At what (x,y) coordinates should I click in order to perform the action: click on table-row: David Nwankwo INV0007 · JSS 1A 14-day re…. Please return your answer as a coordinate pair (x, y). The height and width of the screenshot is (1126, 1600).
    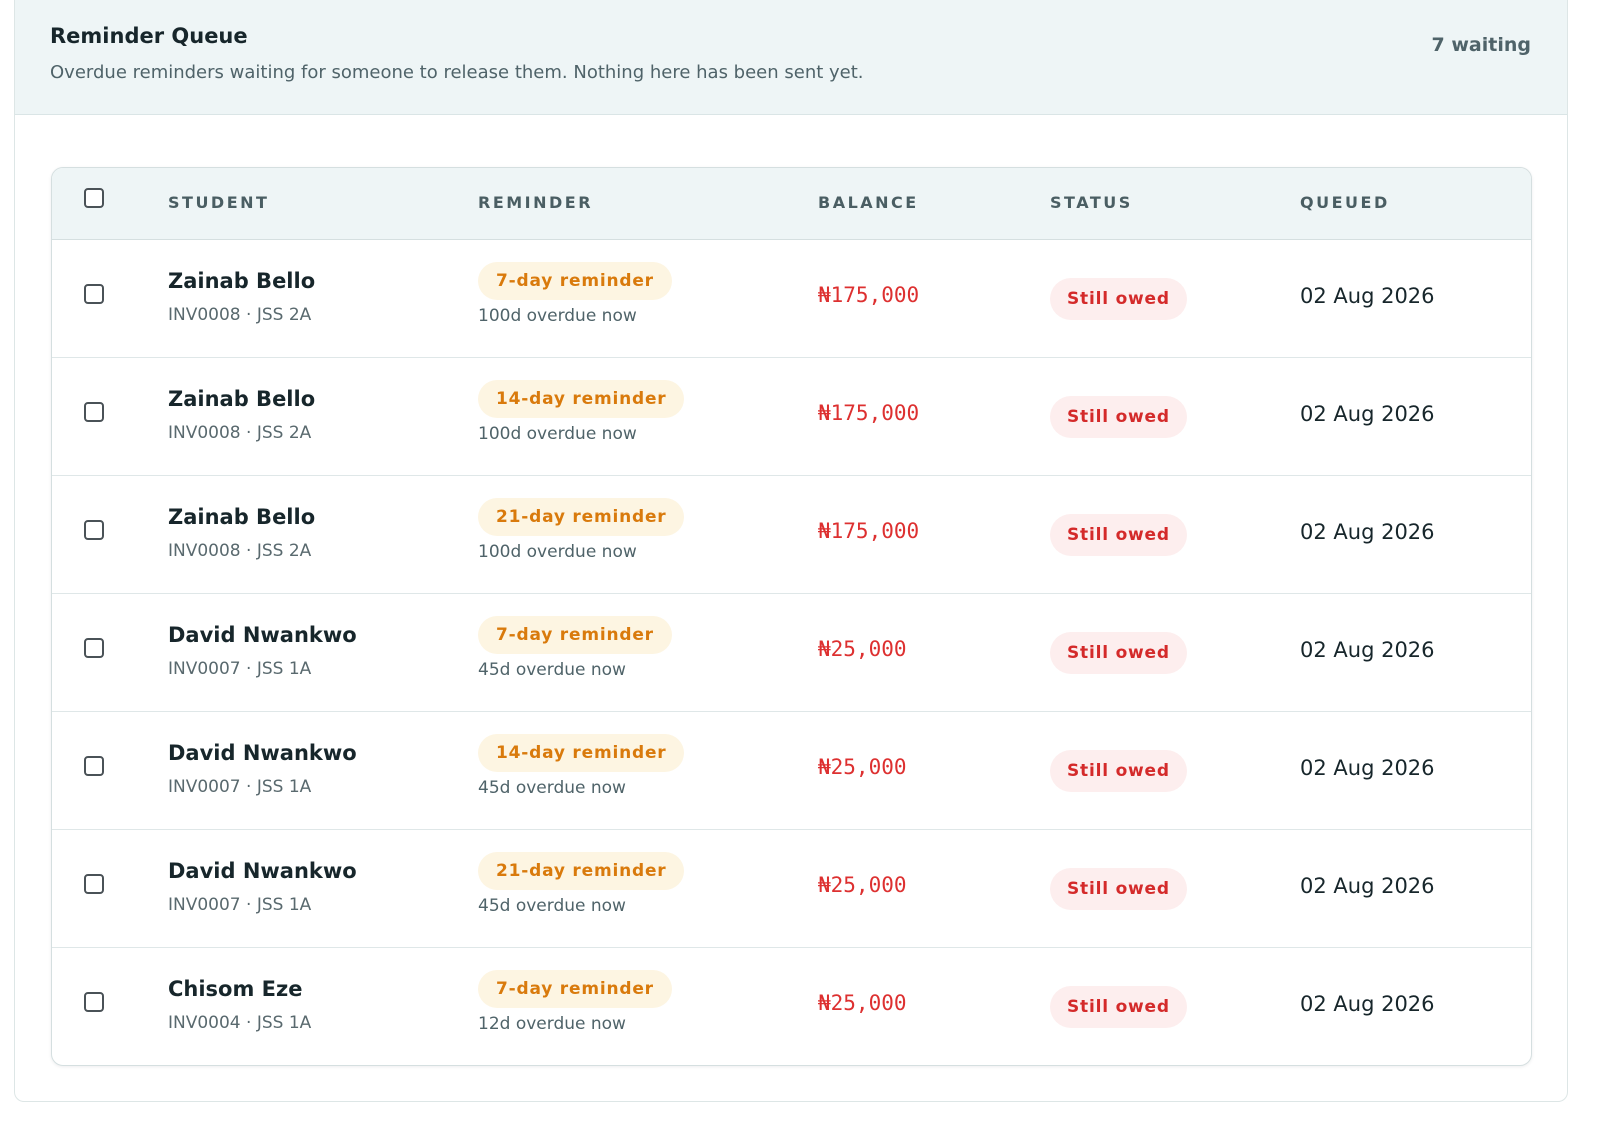
    Looking at the image, I should click on (791, 771).